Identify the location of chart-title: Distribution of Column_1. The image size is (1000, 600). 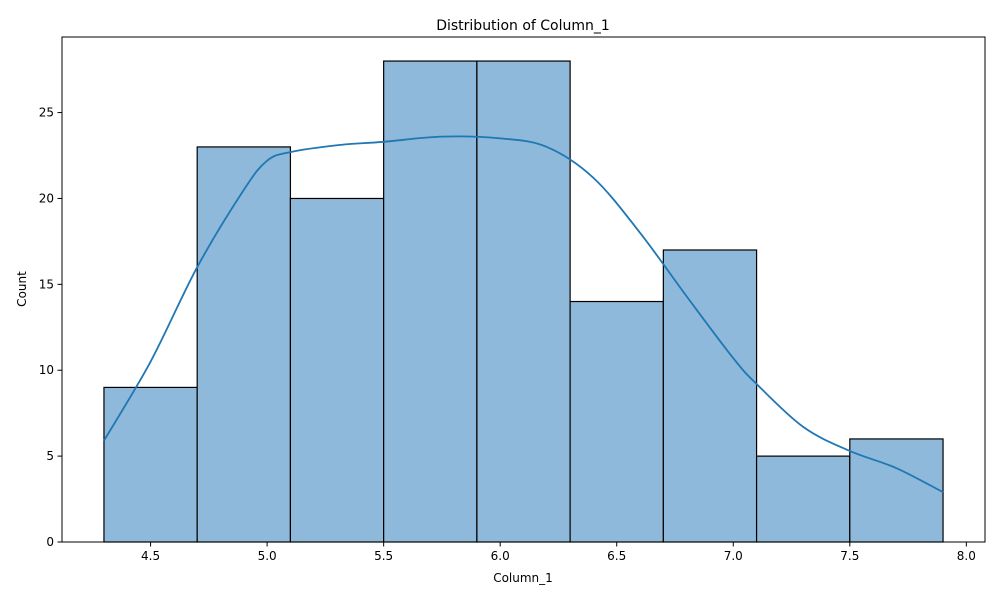
(523, 26).